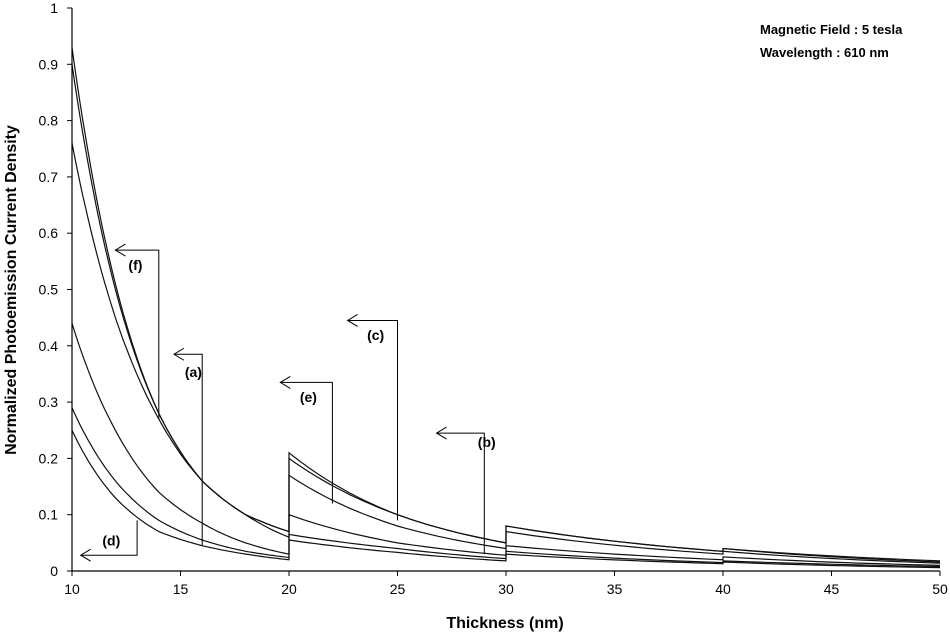 This screenshot has width=950, height=636. Describe the element at coordinates (49, 515) in the screenshot. I see `y-tick-label: 0.1` at that location.